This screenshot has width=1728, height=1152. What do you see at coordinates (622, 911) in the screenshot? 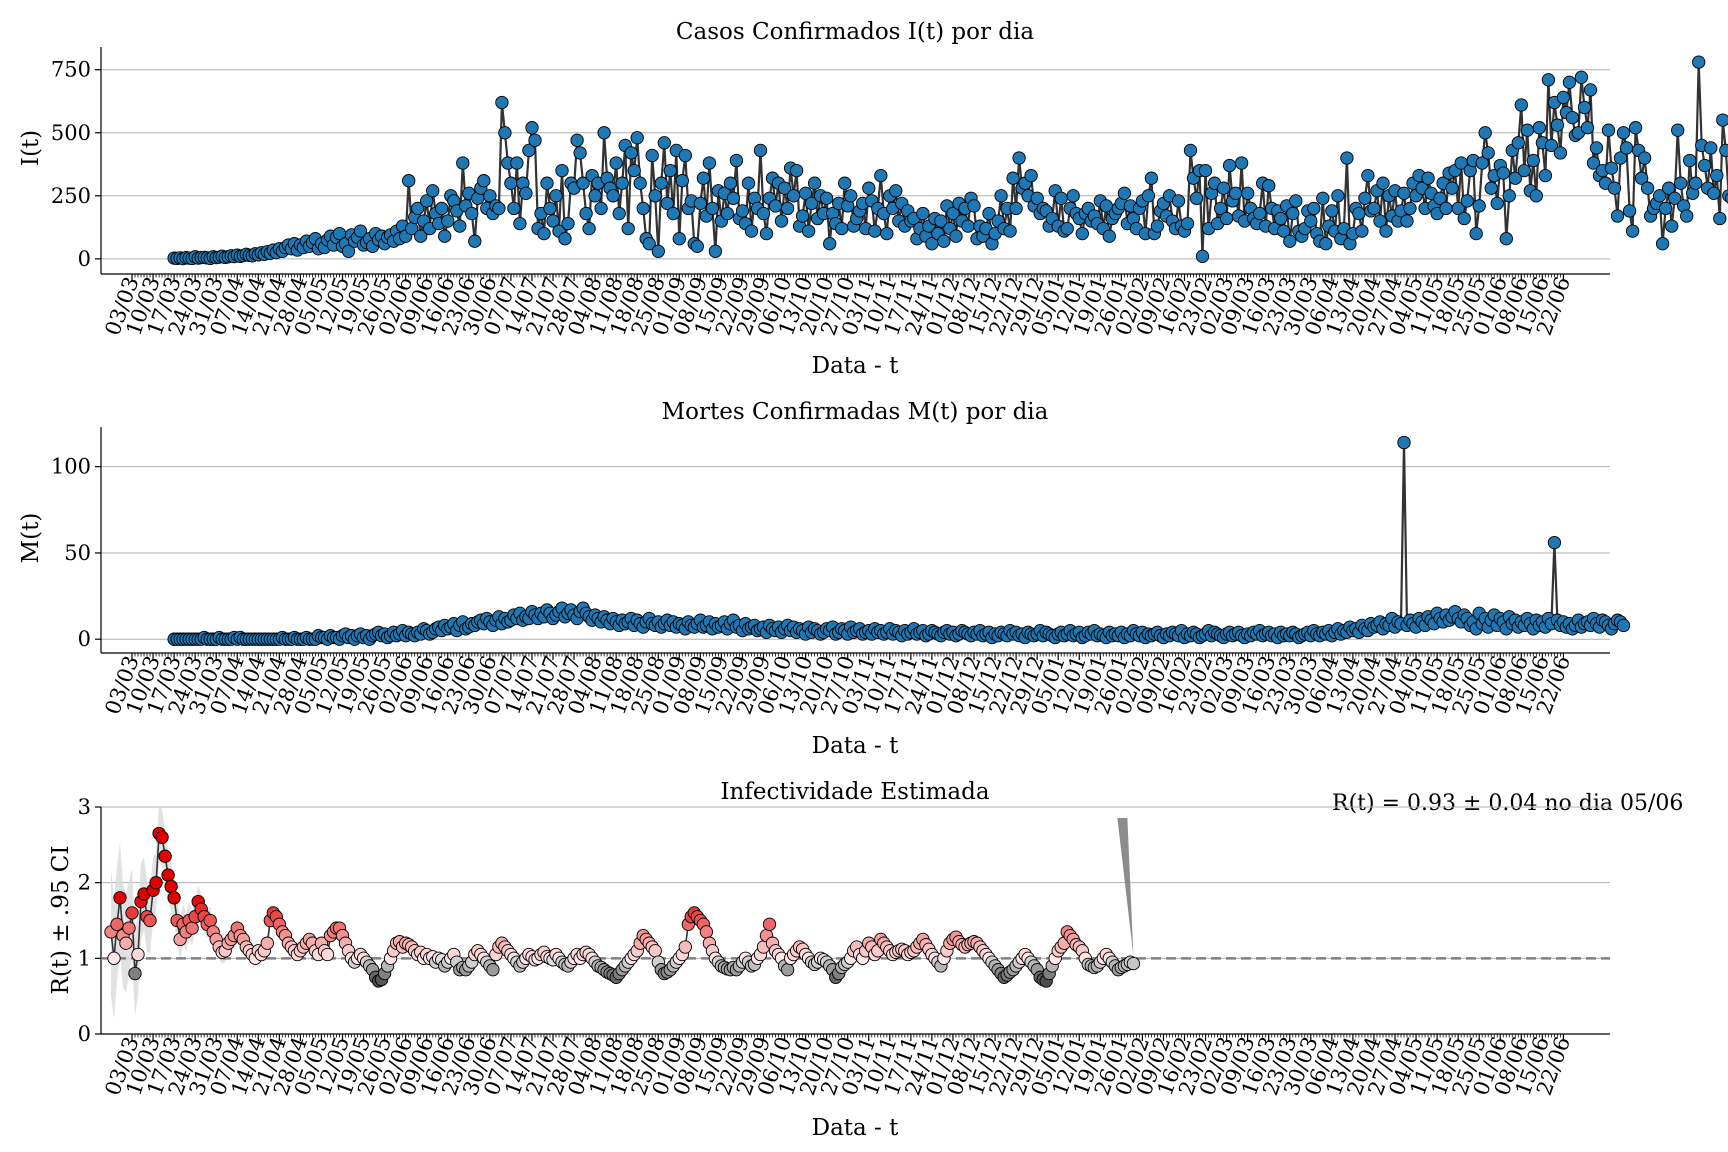
I see `rt-confidence-band` at bounding box center [622, 911].